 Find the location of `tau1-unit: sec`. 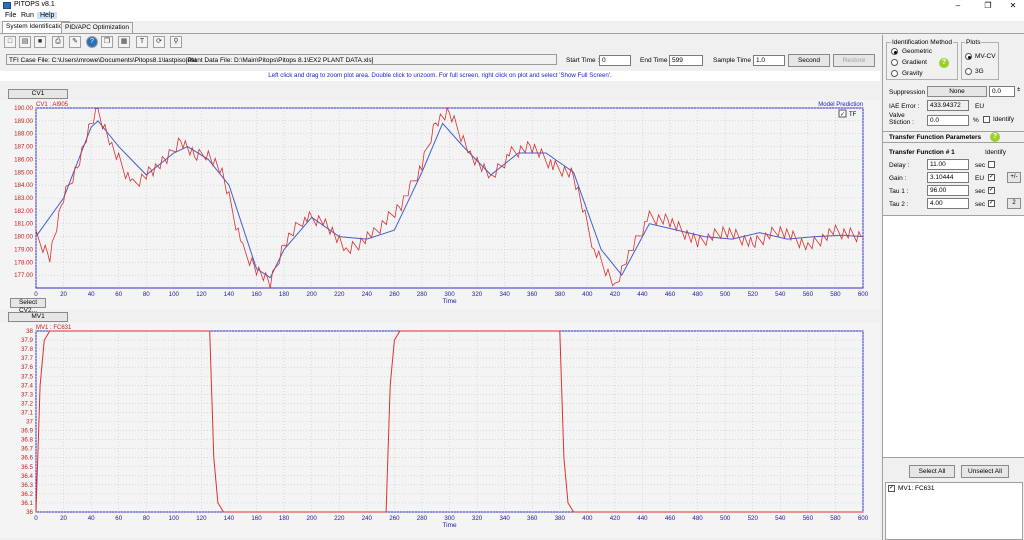

tau1-unit: sec is located at coordinates (980, 191).